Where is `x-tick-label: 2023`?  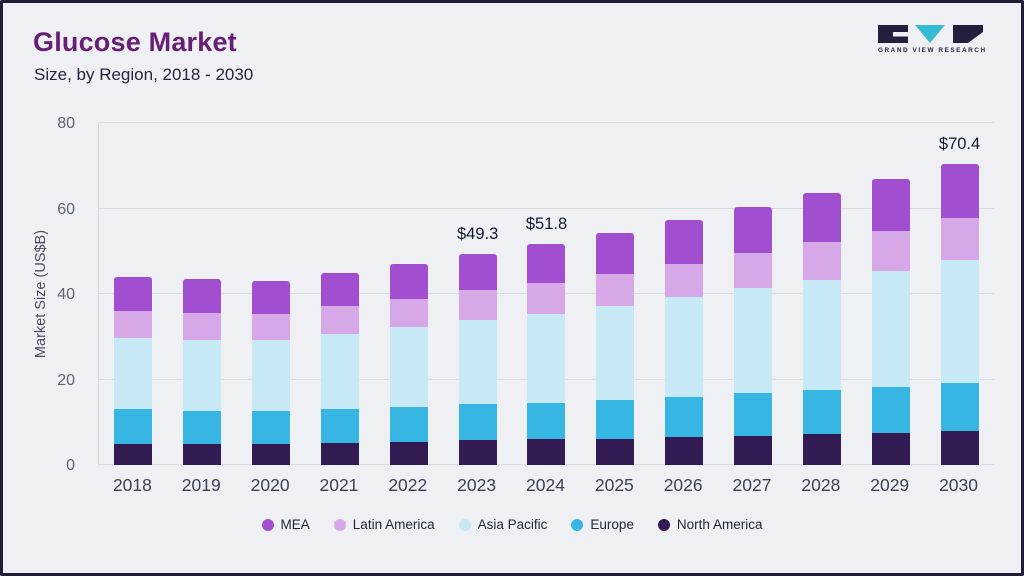
x-tick-label: 2023 is located at coordinates (477, 485).